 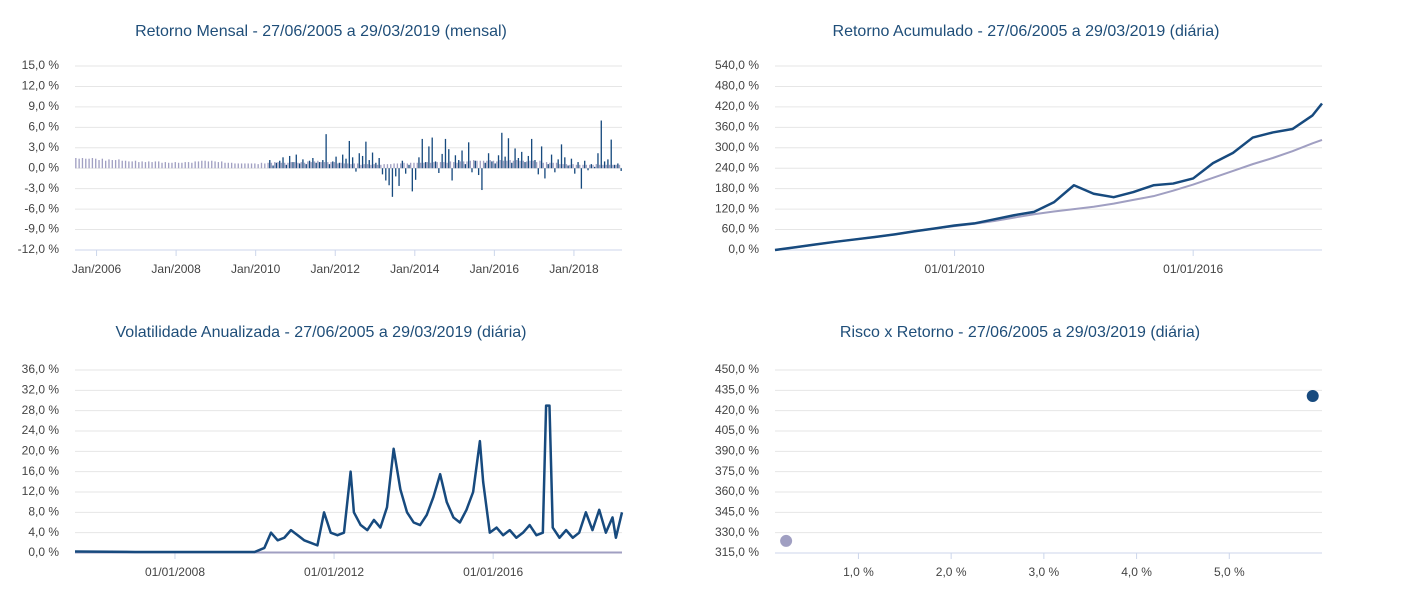 What do you see at coordinates (737, 167) in the screenshot?
I see `y-tick-label: 240,0 %` at bounding box center [737, 167].